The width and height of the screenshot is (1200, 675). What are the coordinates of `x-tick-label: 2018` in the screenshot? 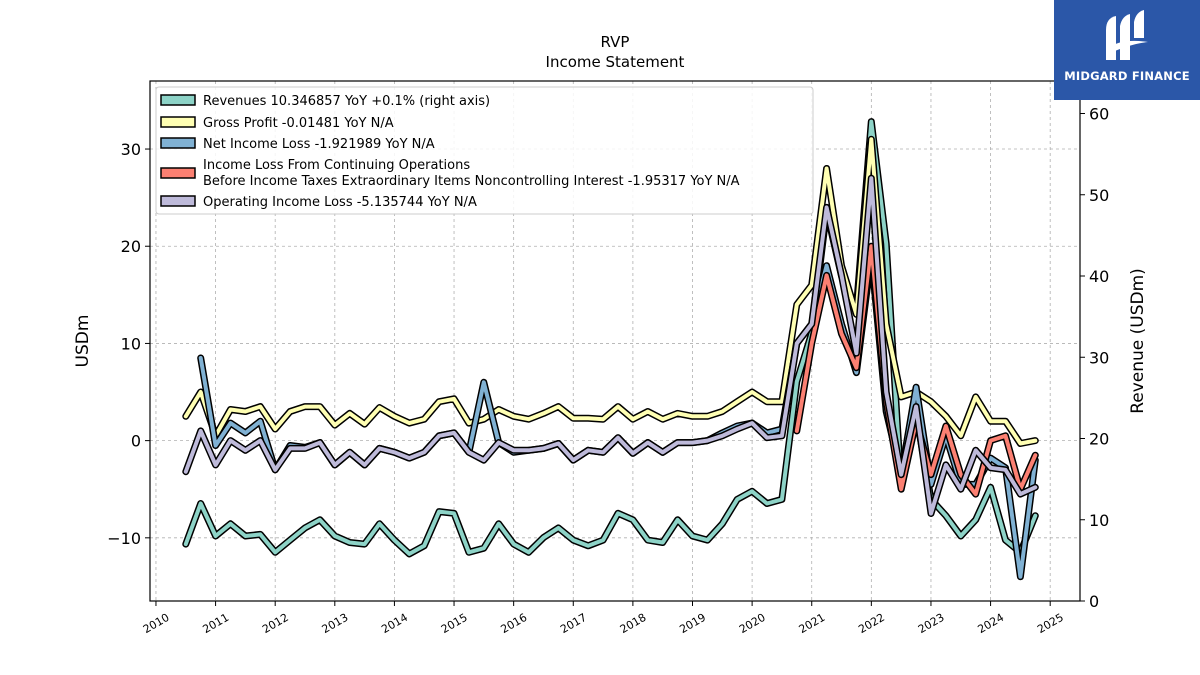 It's located at (633, 623).